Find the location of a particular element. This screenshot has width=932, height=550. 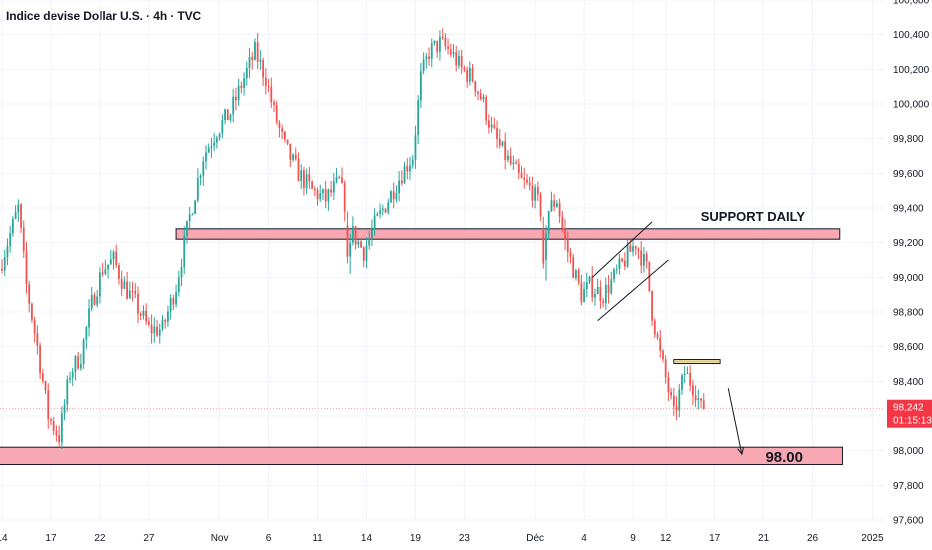

channel-upper-line is located at coordinates (622, 249).